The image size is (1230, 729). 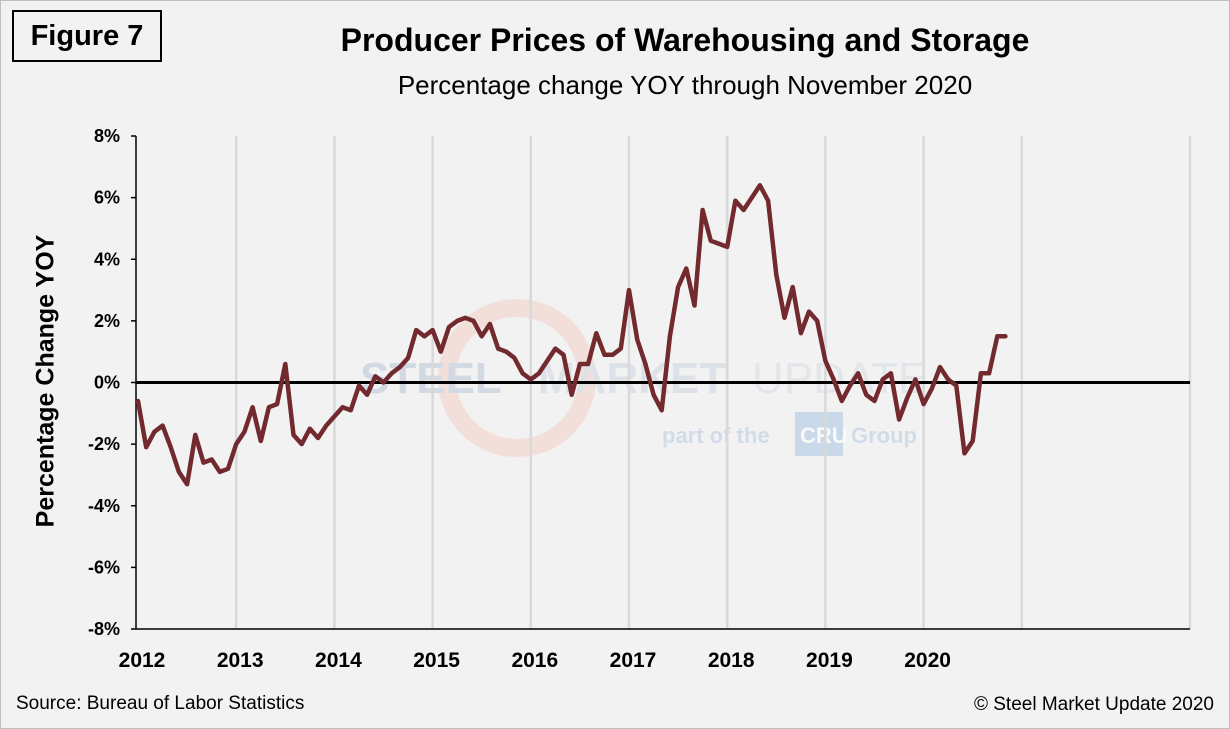 What do you see at coordinates (927, 660) in the screenshot?
I see `x-tick-label: 2020` at bounding box center [927, 660].